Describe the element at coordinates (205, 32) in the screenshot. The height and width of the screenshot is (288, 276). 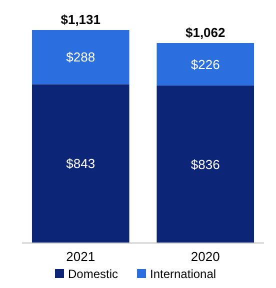
I see `total-label: $1,062` at that location.